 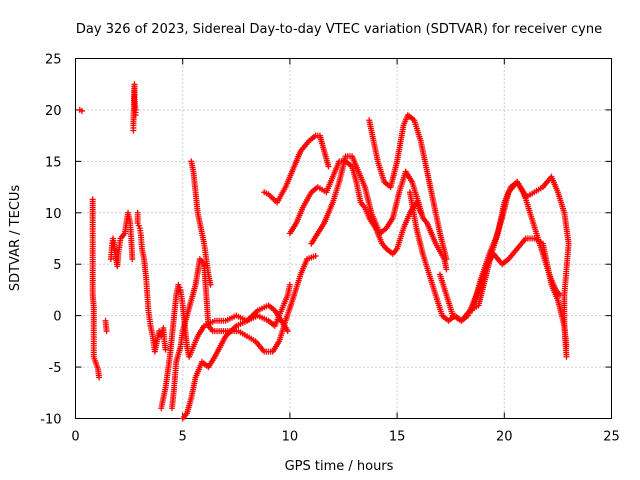 I want to click on y-axis-label: SDTVAR / TECUs, so click(x=15, y=238).